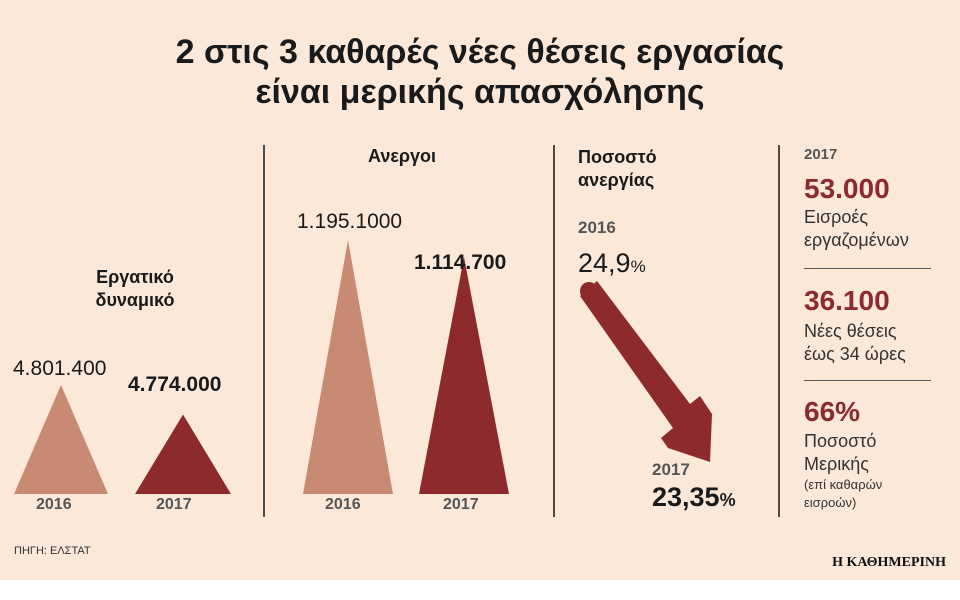 This screenshot has width=960, height=600. What do you see at coordinates (617, 169) in the screenshot?
I see `unemployment-rate-label: Ποσοστό ανεργίας` at bounding box center [617, 169].